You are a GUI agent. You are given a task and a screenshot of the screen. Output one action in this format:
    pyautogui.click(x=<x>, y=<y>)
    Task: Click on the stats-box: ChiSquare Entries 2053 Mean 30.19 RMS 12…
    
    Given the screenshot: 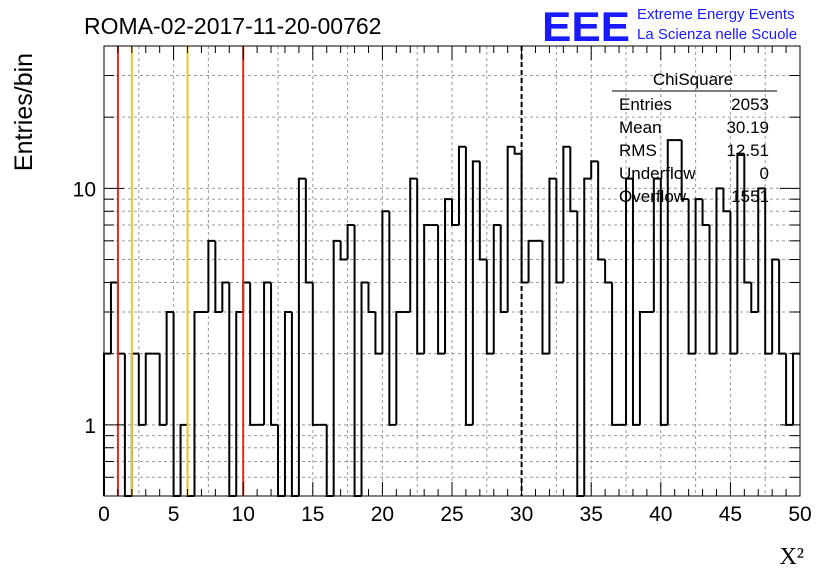 What is the action you would take?
    pyautogui.click(x=694, y=138)
    